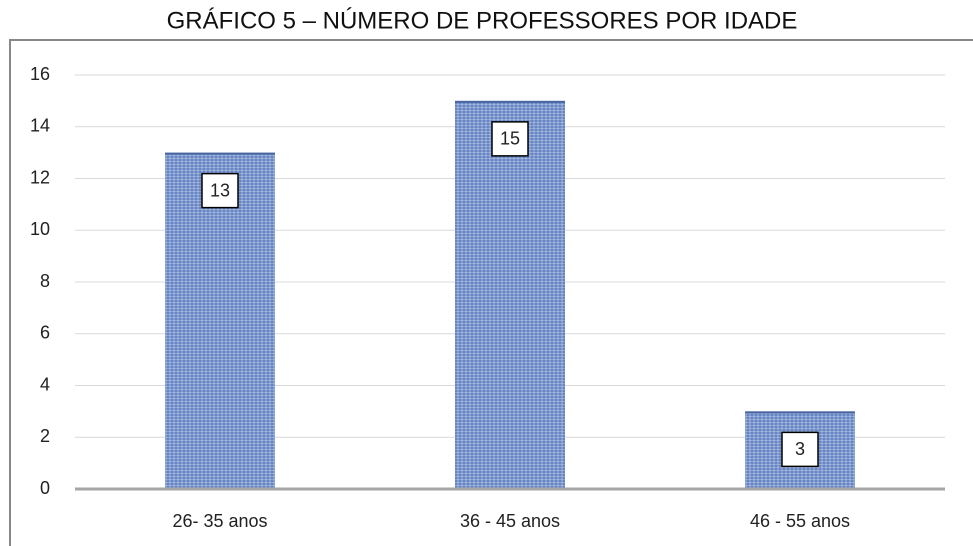 This screenshot has width=973, height=546. Describe the element at coordinates (45, 436) in the screenshot. I see `y-tick-label: 2` at that location.